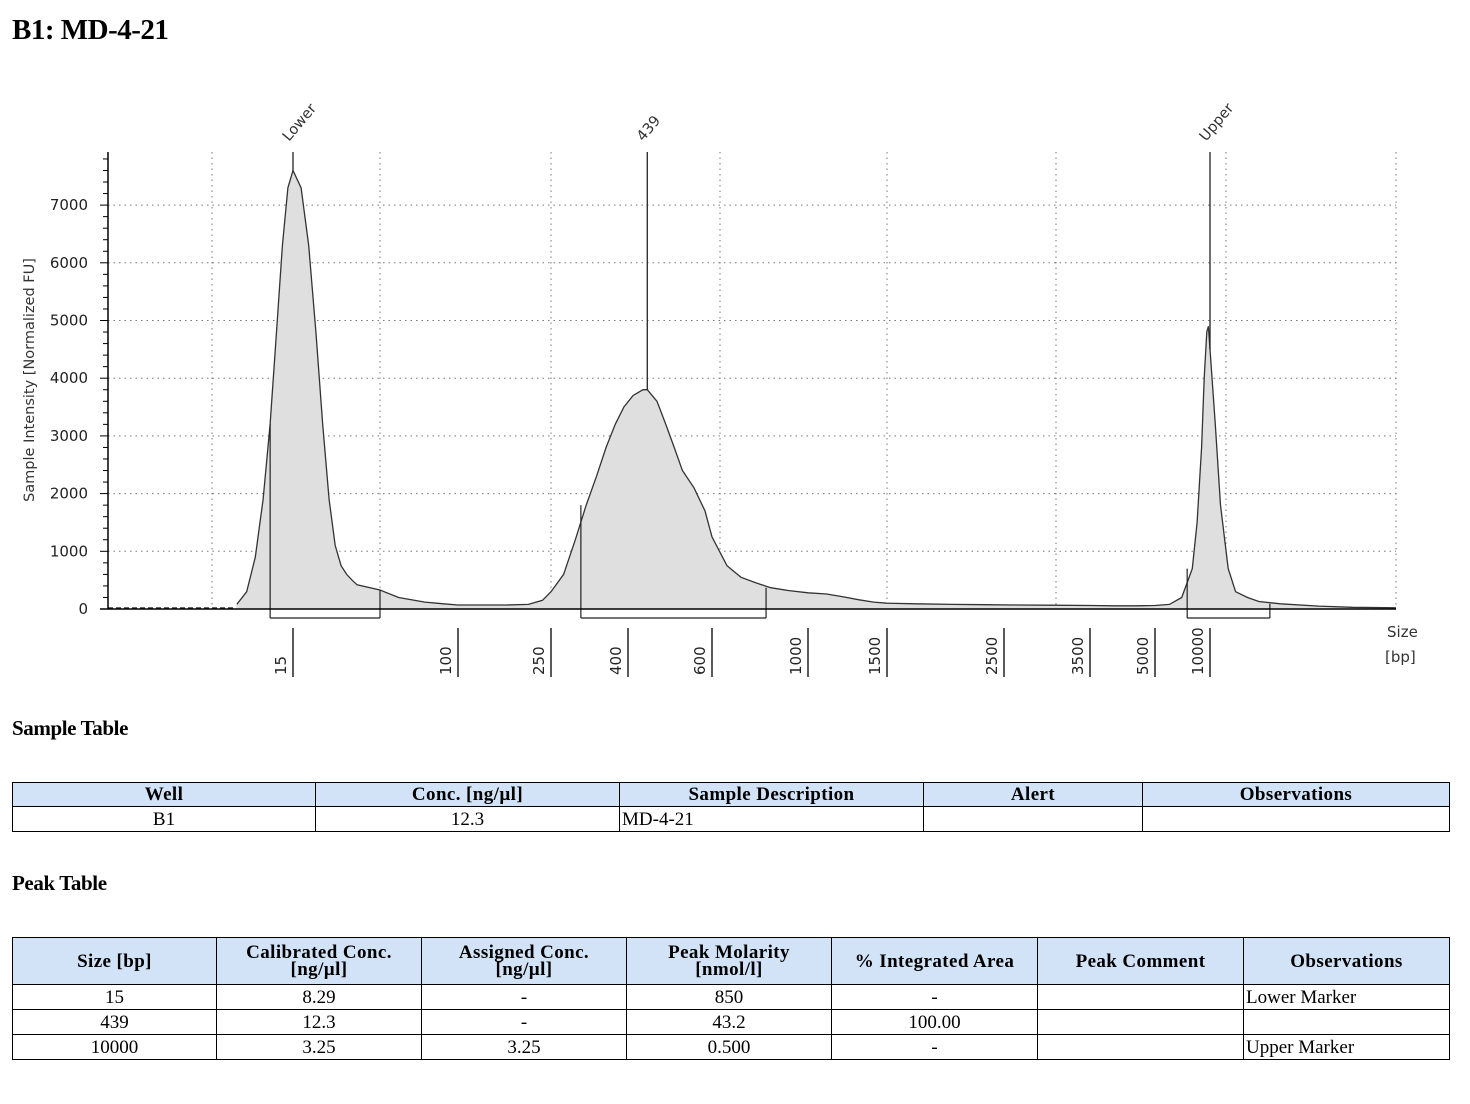 This screenshot has width=1470, height=1104. I want to click on table-cell: 0.500, so click(729, 1047).